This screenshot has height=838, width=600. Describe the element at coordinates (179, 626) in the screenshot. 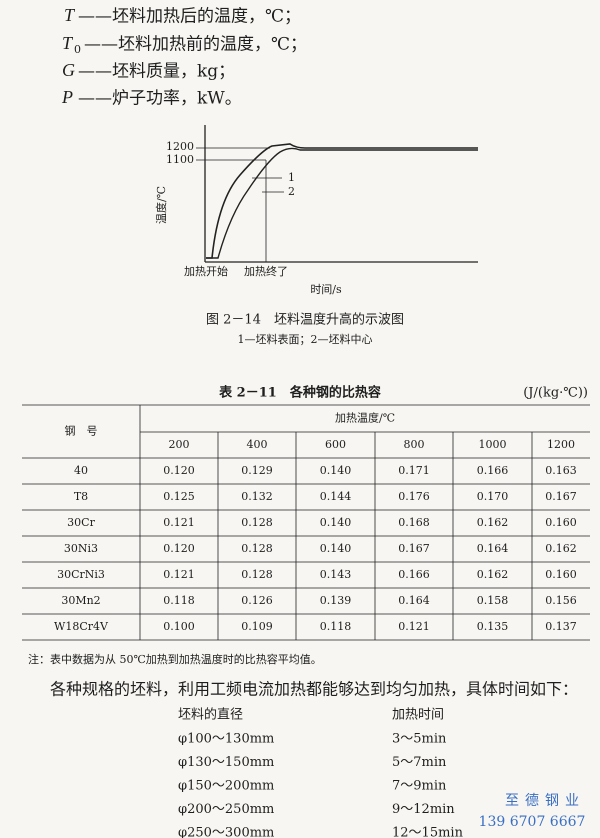

I see `table-cell: 0.100` at that location.